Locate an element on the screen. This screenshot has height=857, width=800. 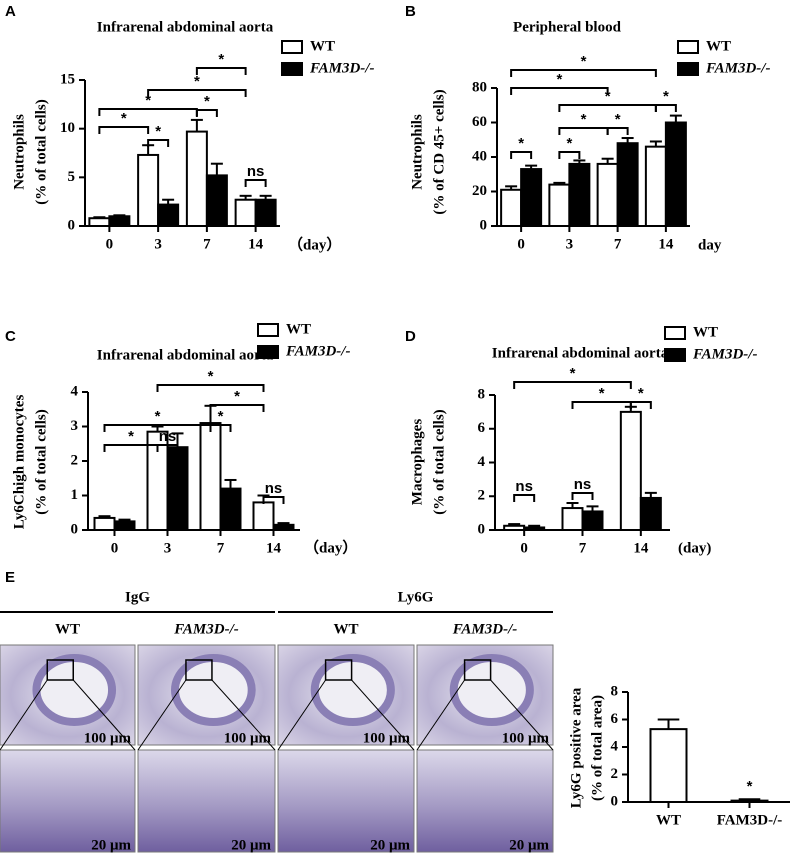
column-label: WT is located at coordinates (345, 629).